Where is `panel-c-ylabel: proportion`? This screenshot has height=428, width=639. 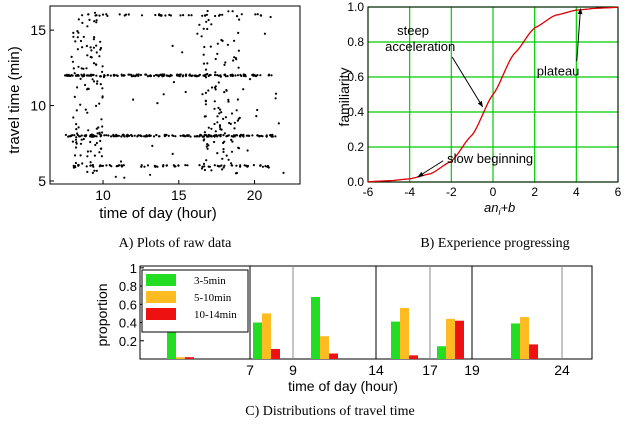
panel-c-ylabel: proportion is located at coordinates (102, 314).